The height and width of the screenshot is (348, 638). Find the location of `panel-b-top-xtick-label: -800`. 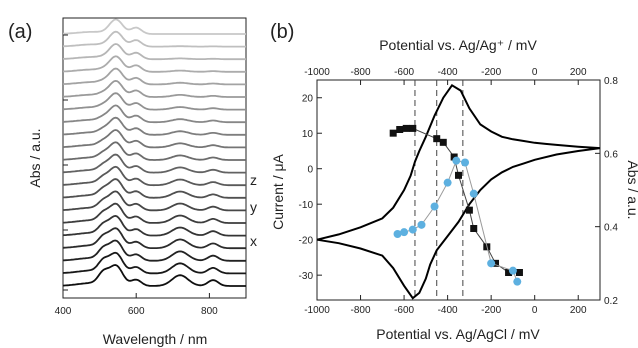

panel-b-top-xtick-label: -800 is located at coordinates (361, 72).